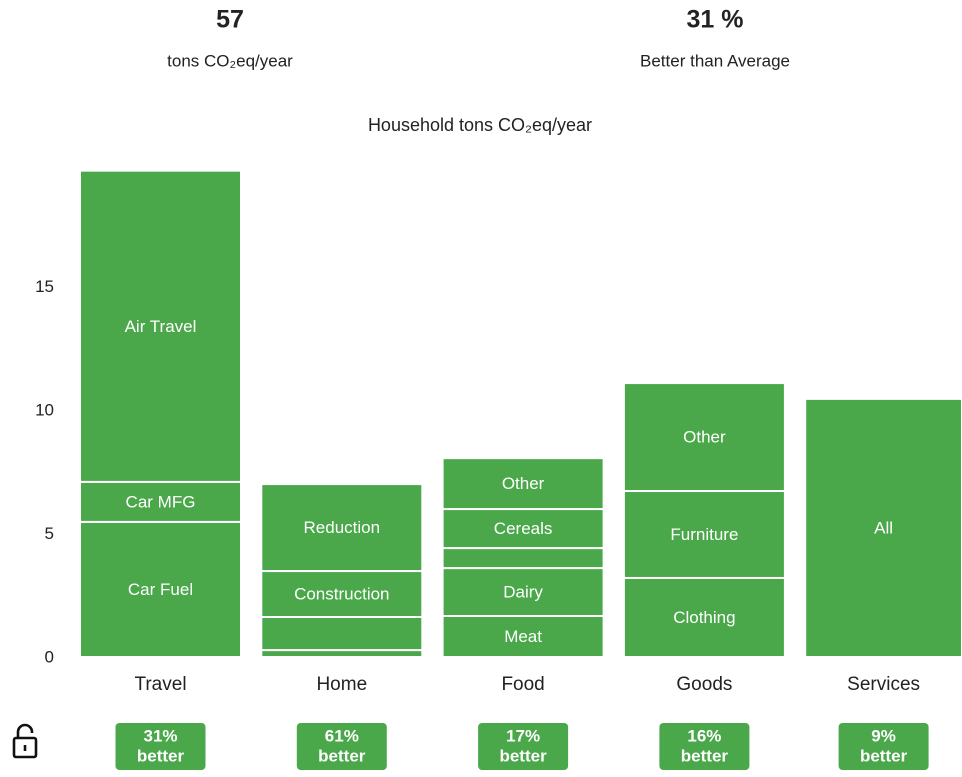  Describe the element at coordinates (25, 741) in the screenshot. I see `lock-icon` at that location.